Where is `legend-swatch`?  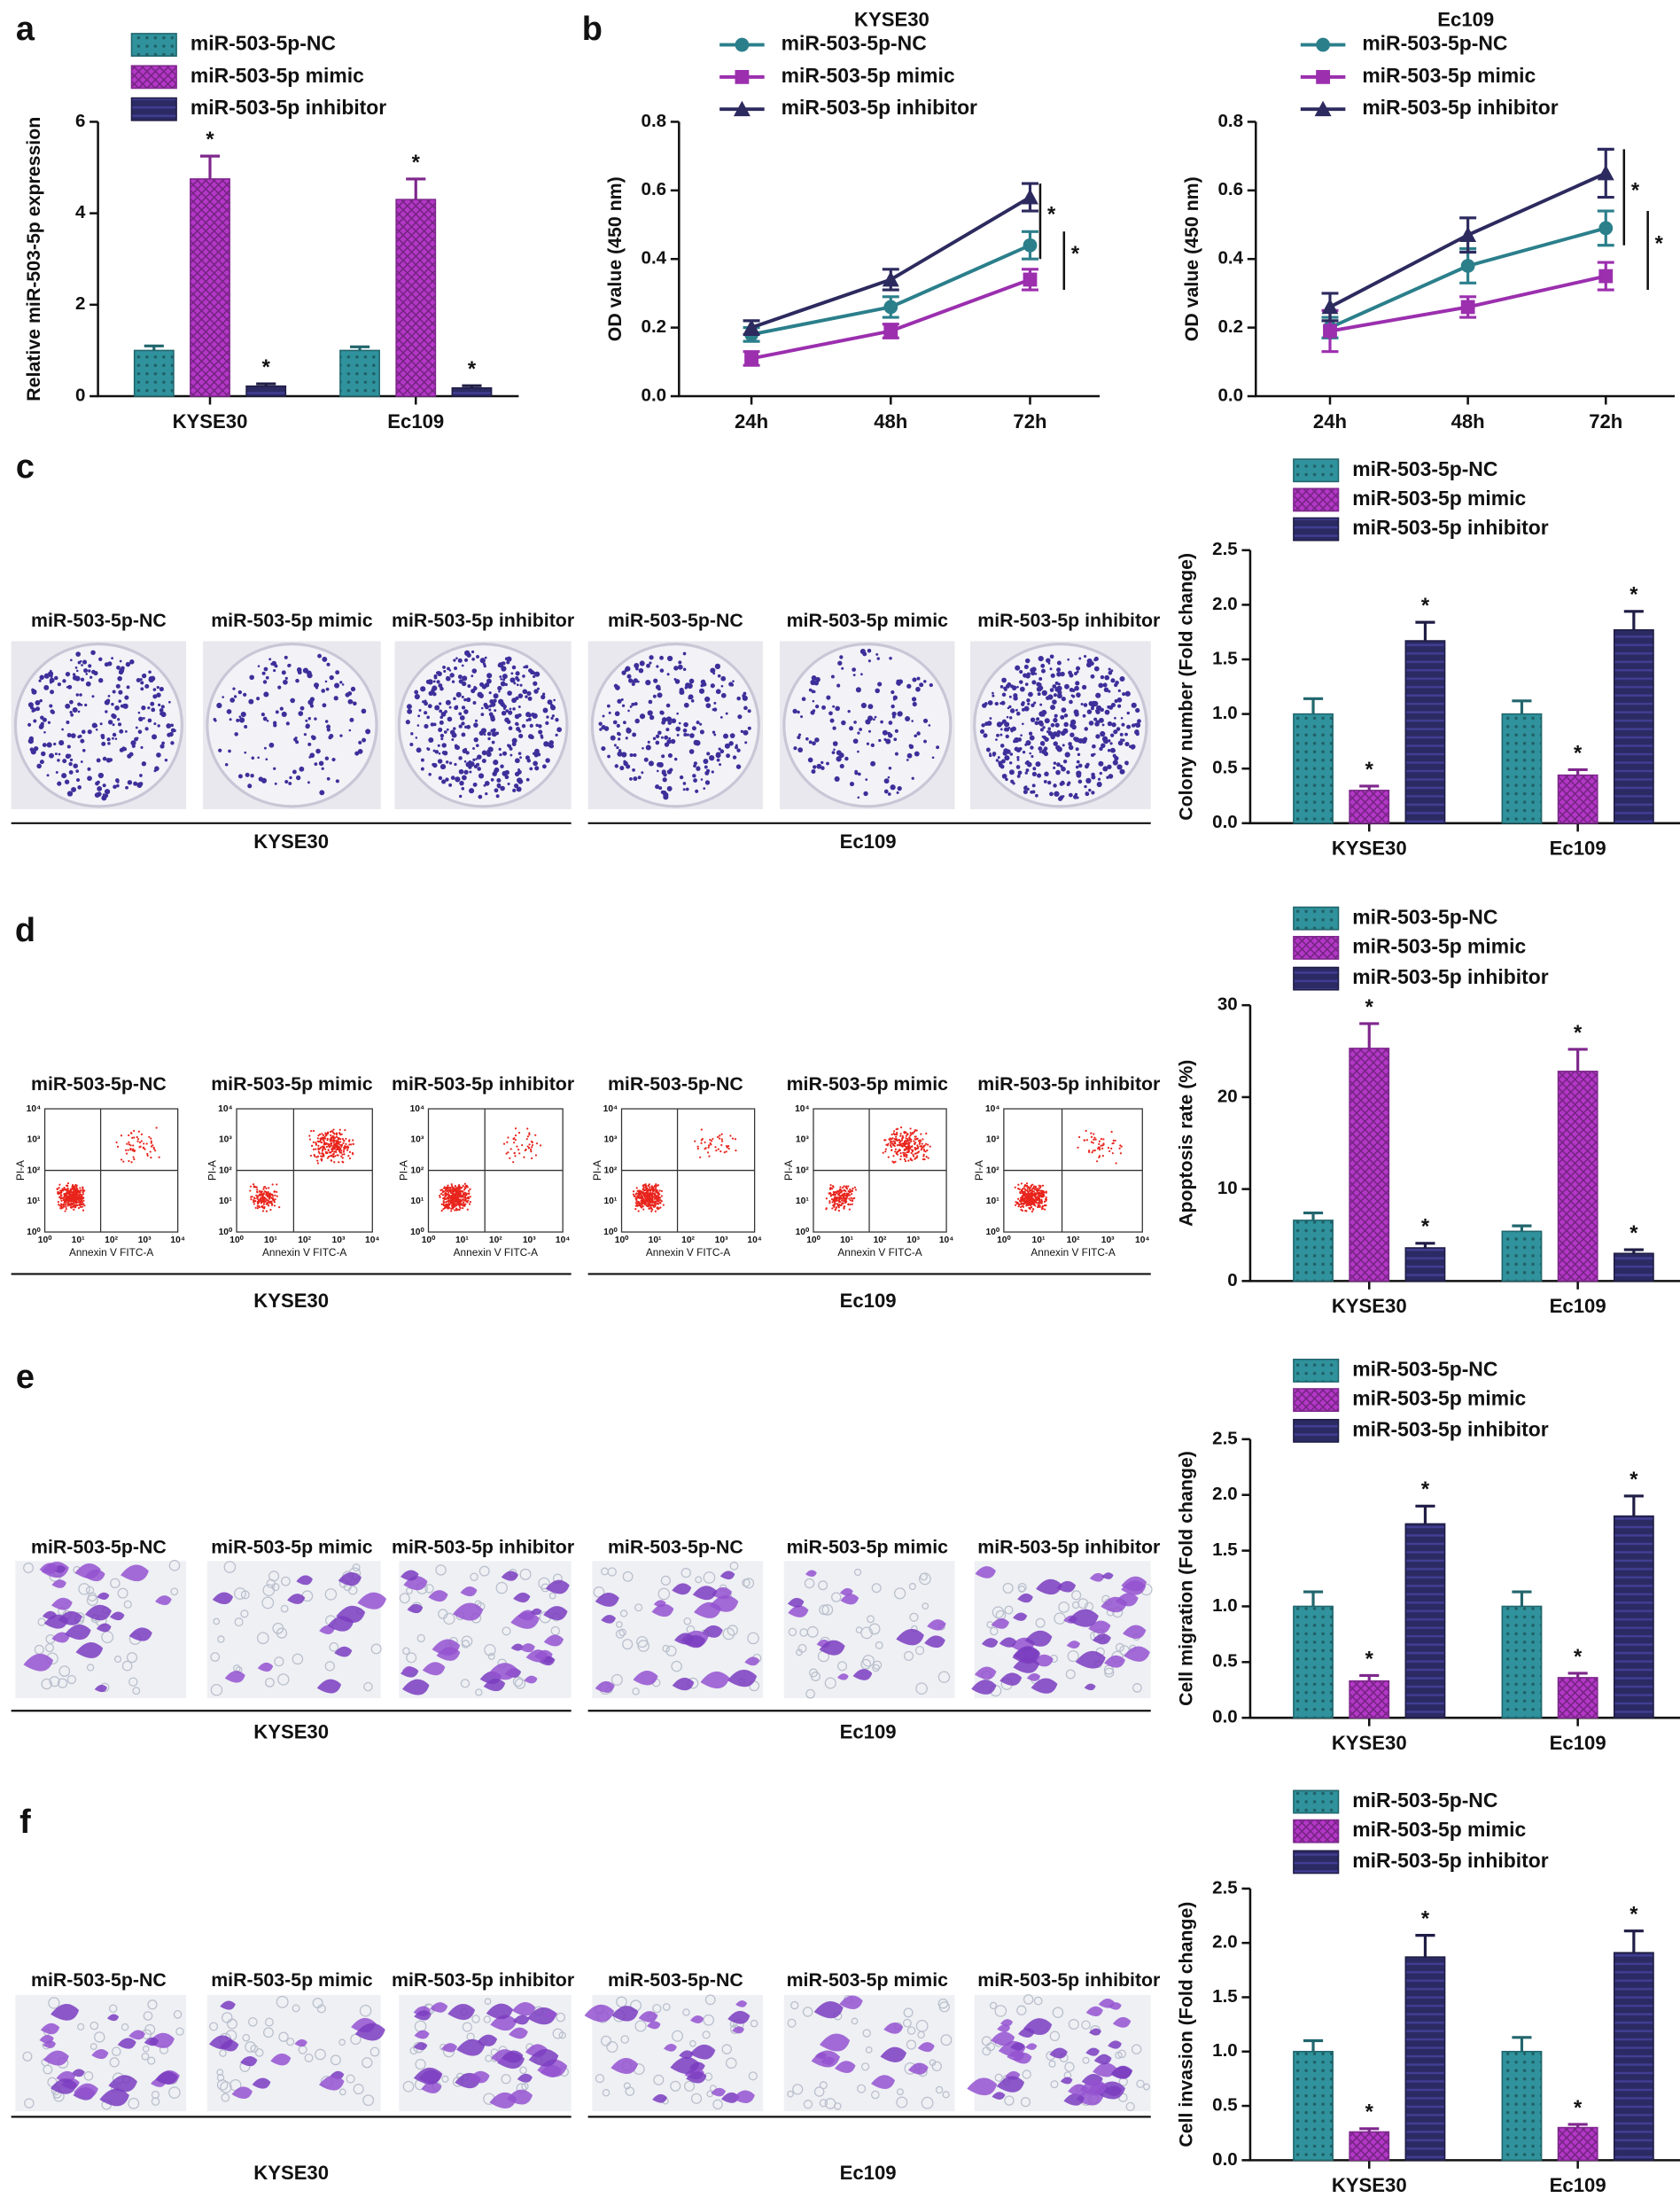 legend-swatch is located at coordinates (1316, 947).